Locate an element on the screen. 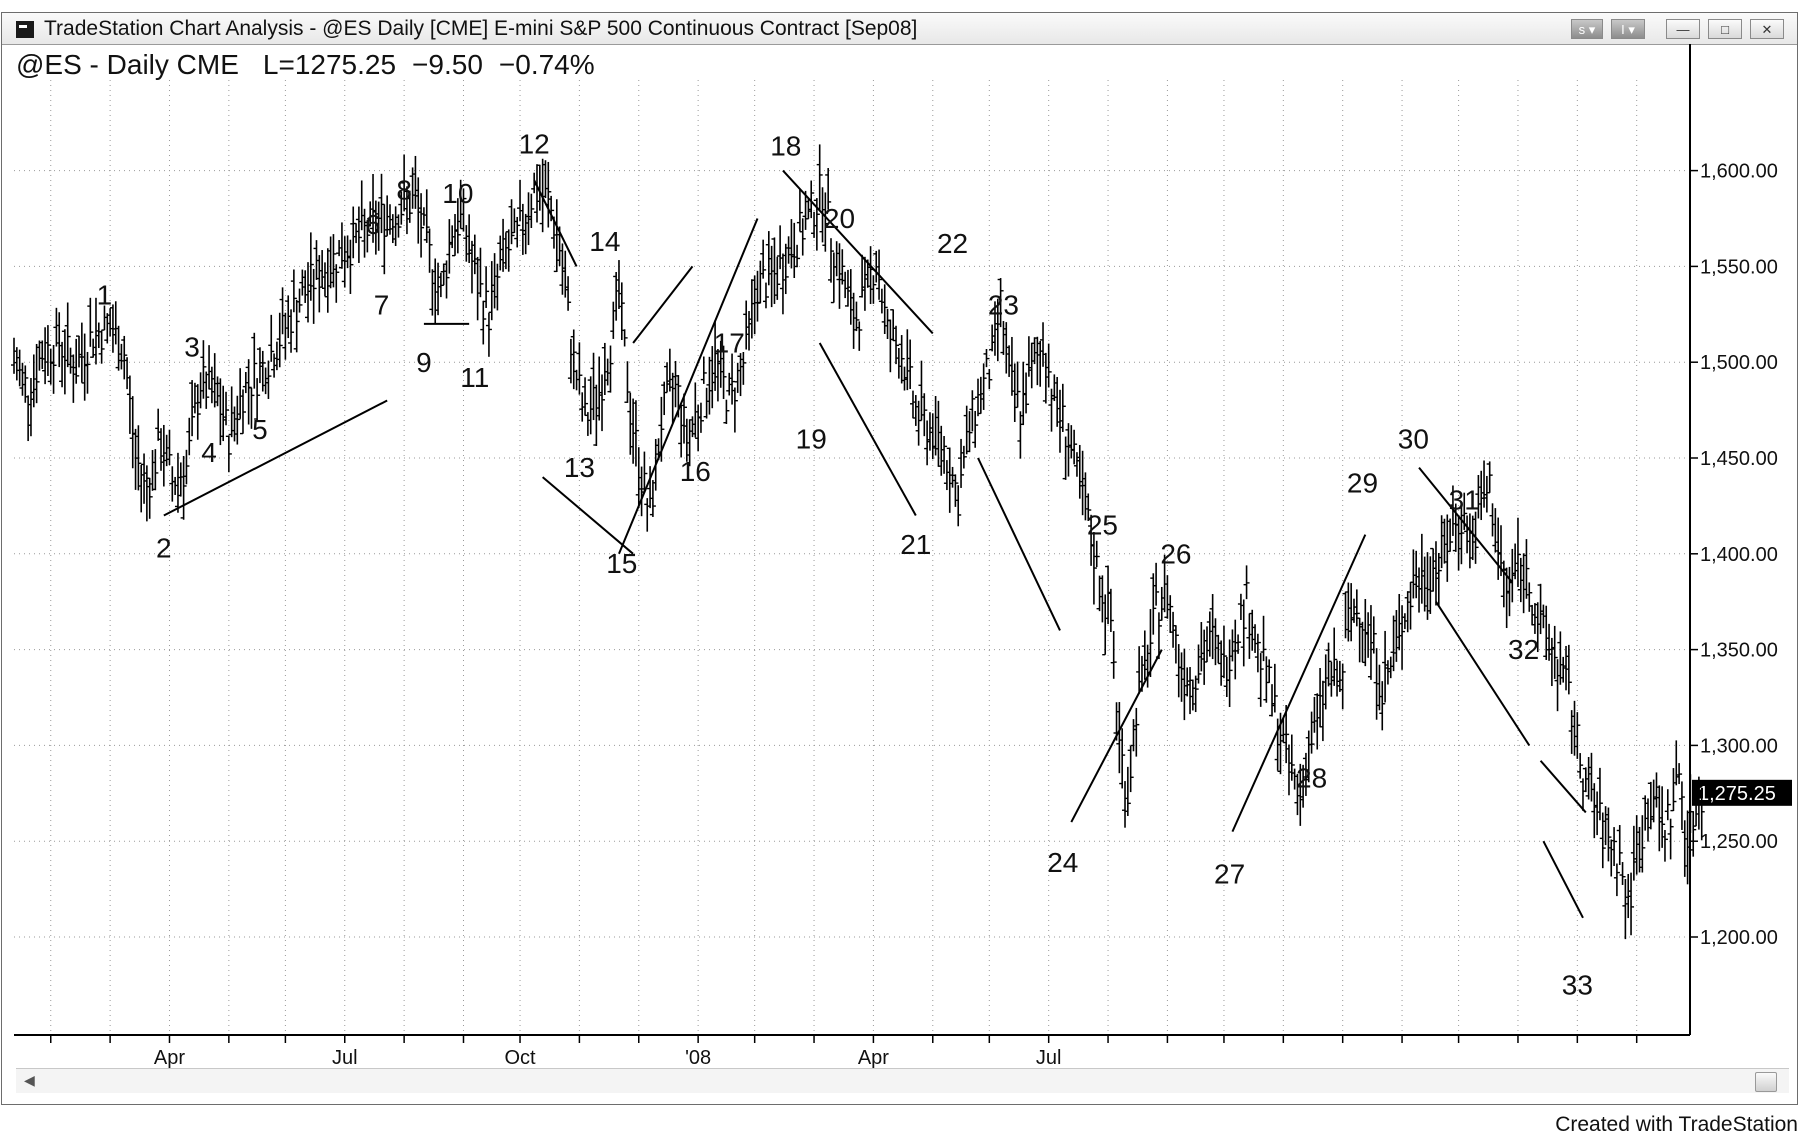  wave-label: 26 is located at coordinates (1175, 553).